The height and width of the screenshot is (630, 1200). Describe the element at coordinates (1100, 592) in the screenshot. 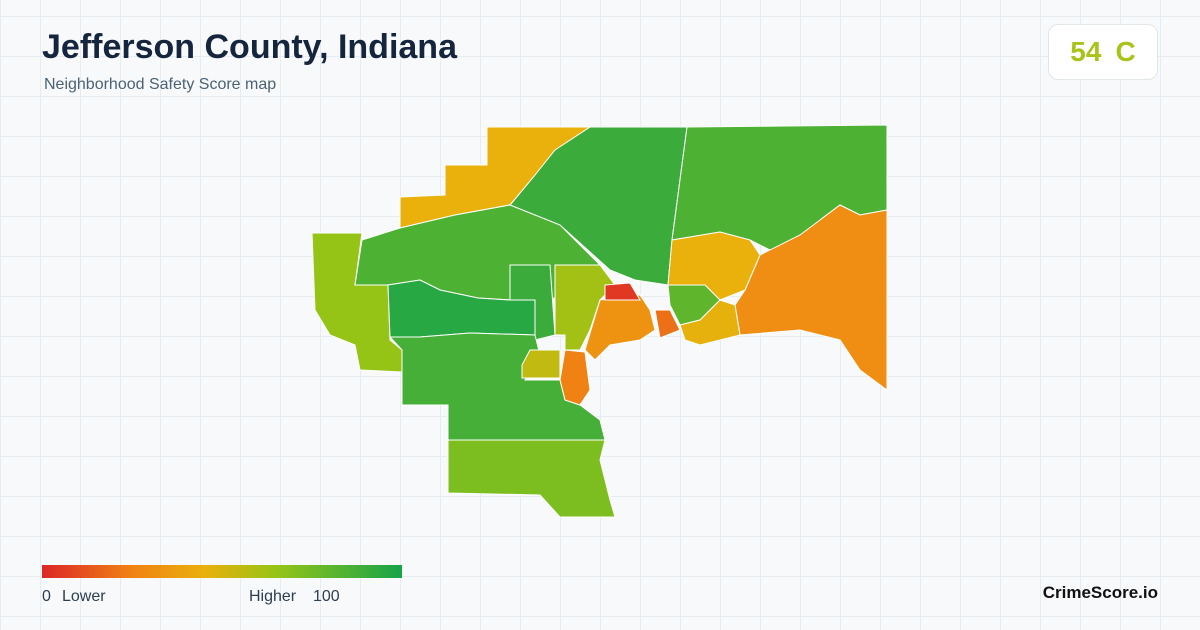

I see `brand: CrimeScore.io` at that location.